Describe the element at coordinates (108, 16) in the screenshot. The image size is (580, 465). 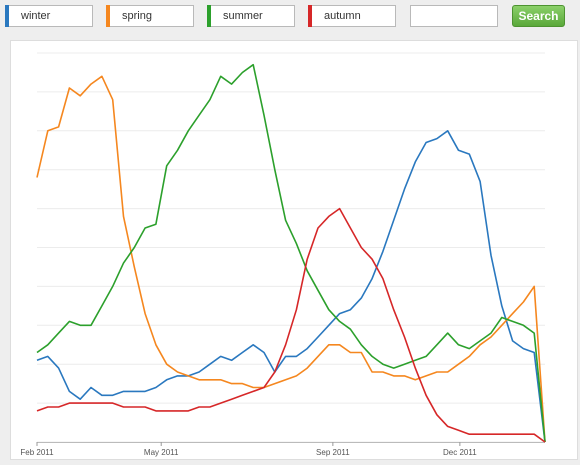
I see `spring-color-swatch` at that location.